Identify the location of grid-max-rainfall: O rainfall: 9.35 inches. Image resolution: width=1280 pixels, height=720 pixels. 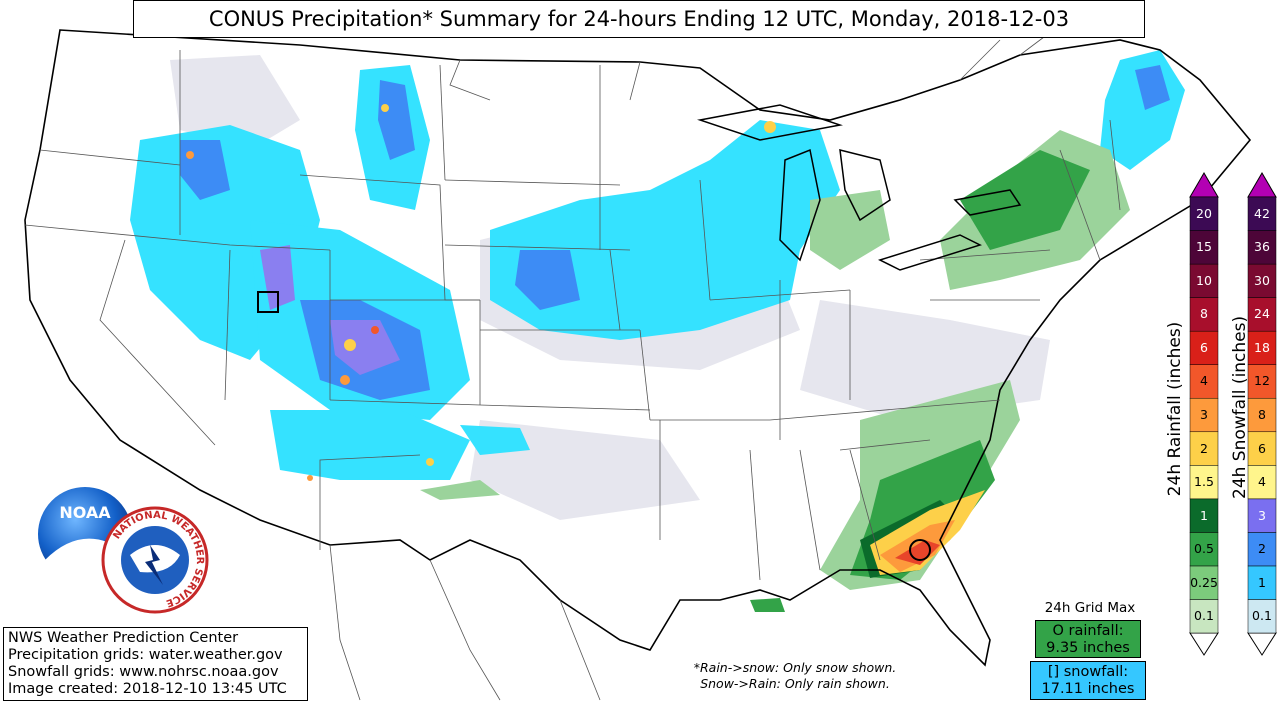
(1088, 639).